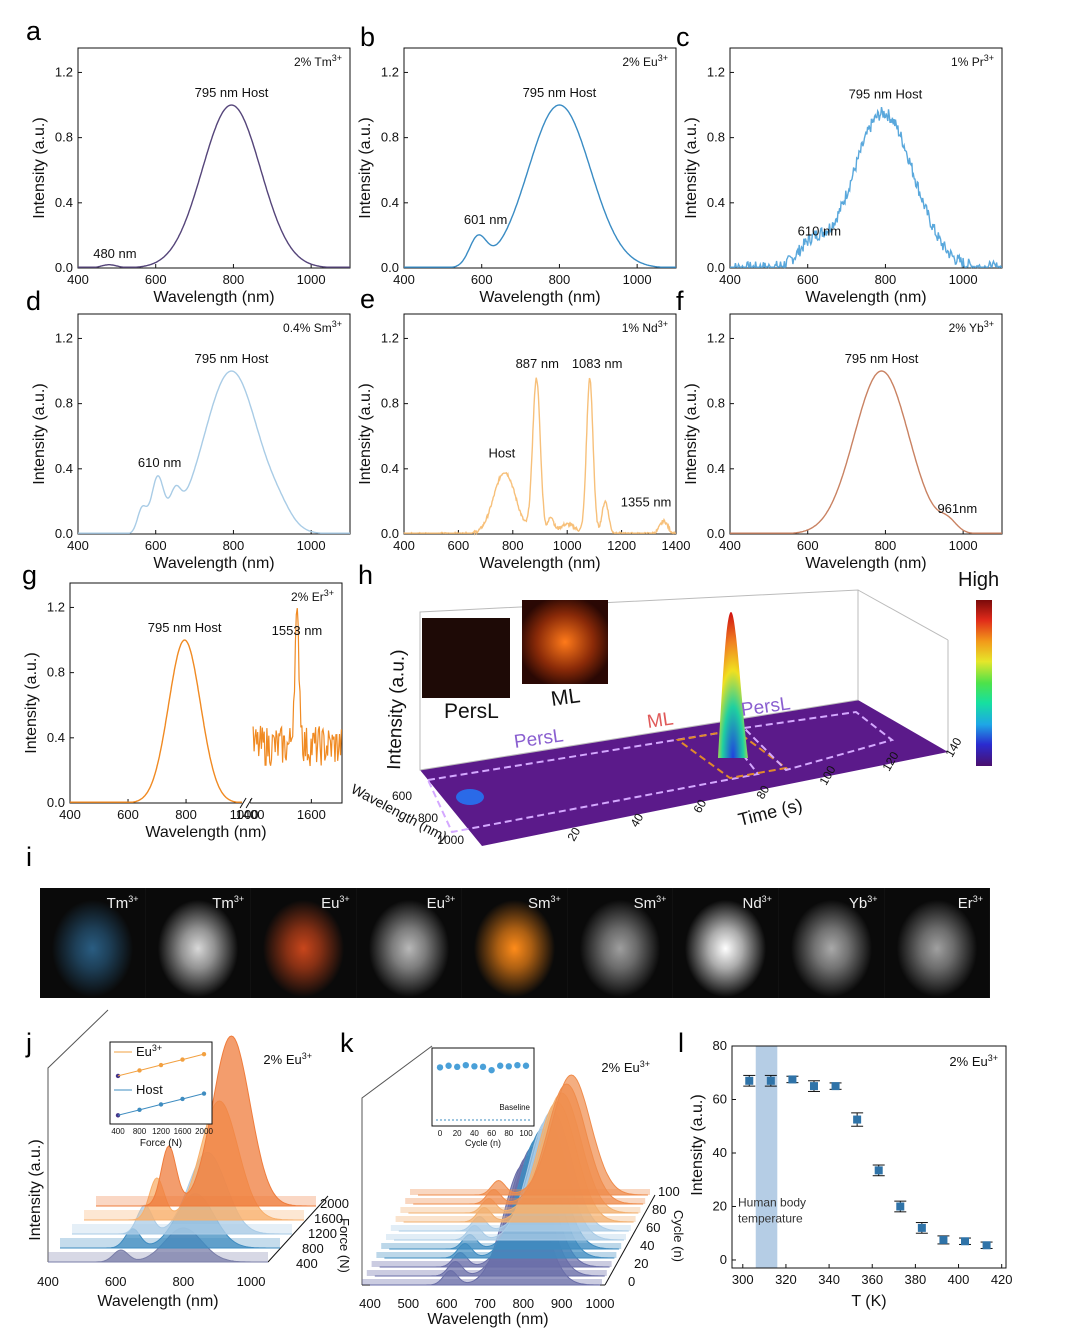 The width and height of the screenshot is (1080, 1330). What do you see at coordinates (680, 301) in the screenshot?
I see `panel-letter-f: f` at bounding box center [680, 301].